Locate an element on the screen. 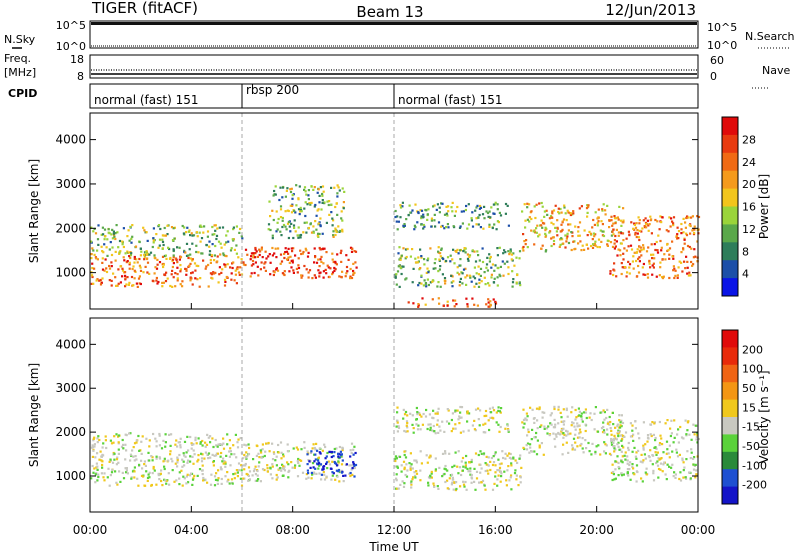 This screenshot has width=800, height=554. colorbar-tick-label: 100 is located at coordinates (752, 369).